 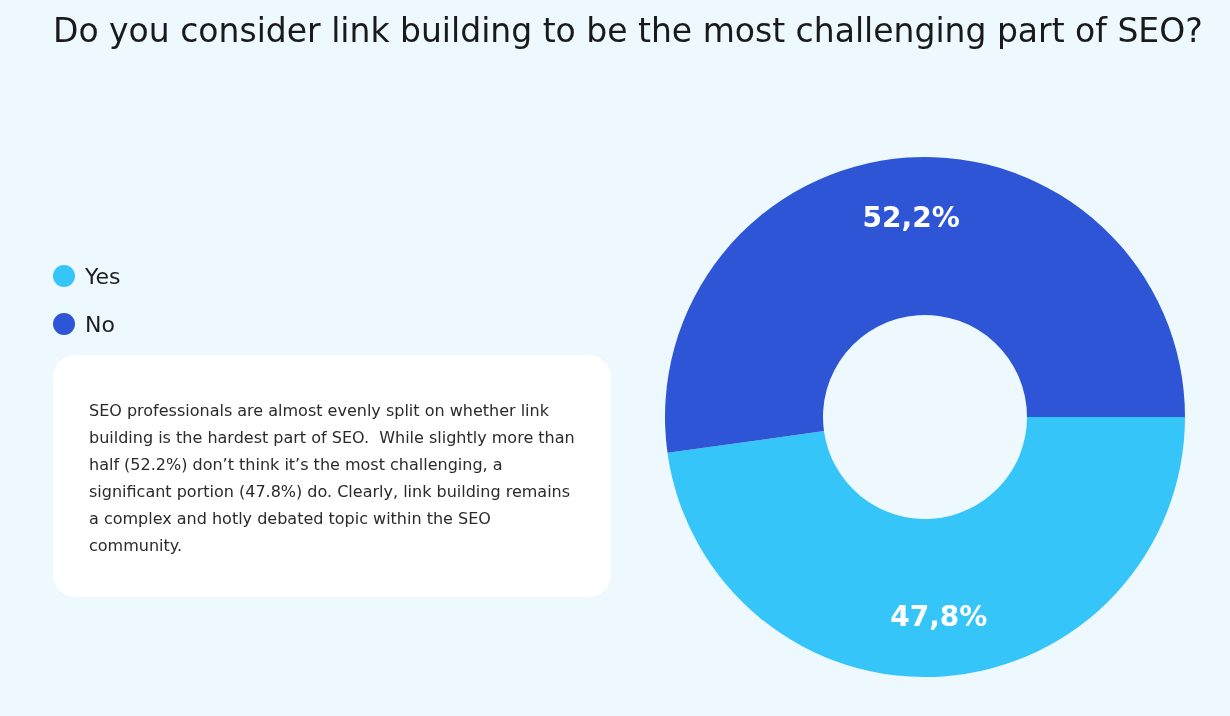 What do you see at coordinates (103, 276) in the screenshot?
I see `legend-label: Yes` at bounding box center [103, 276].